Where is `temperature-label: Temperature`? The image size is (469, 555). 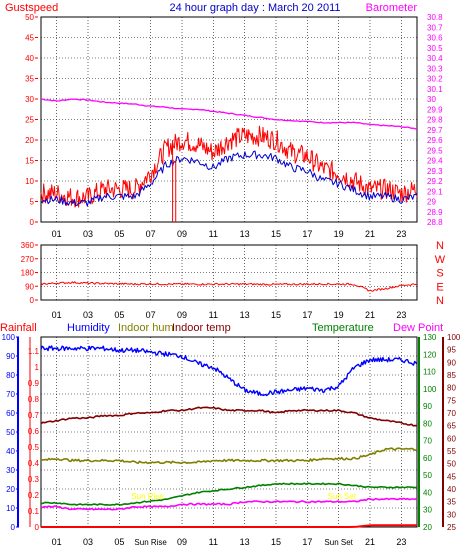 temperature-label: Temperature is located at coordinates (343, 328).